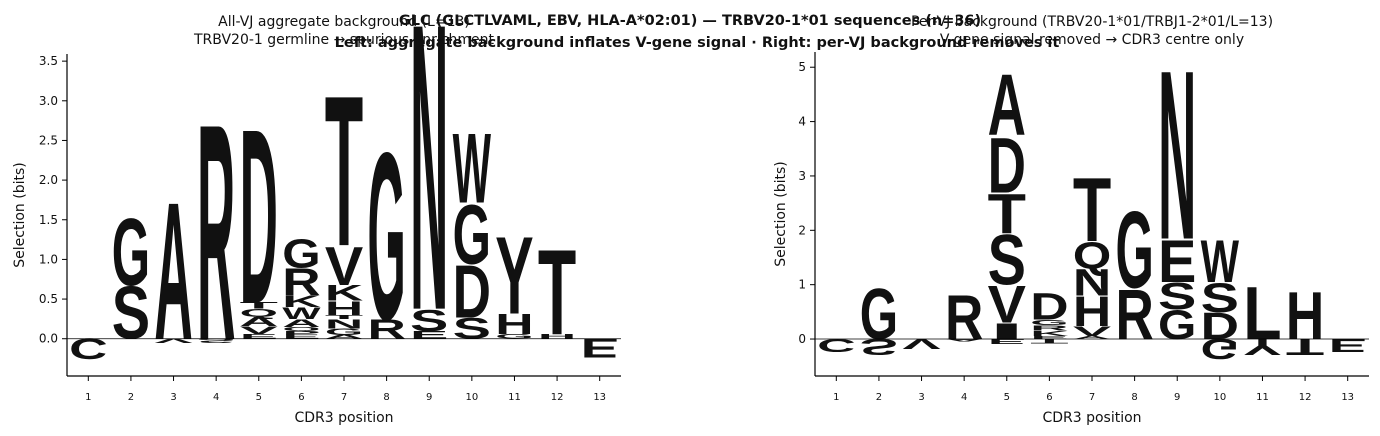 The width and height of the screenshot is (1380, 436). I want to click on logo-letter: W, so click(472, 168).